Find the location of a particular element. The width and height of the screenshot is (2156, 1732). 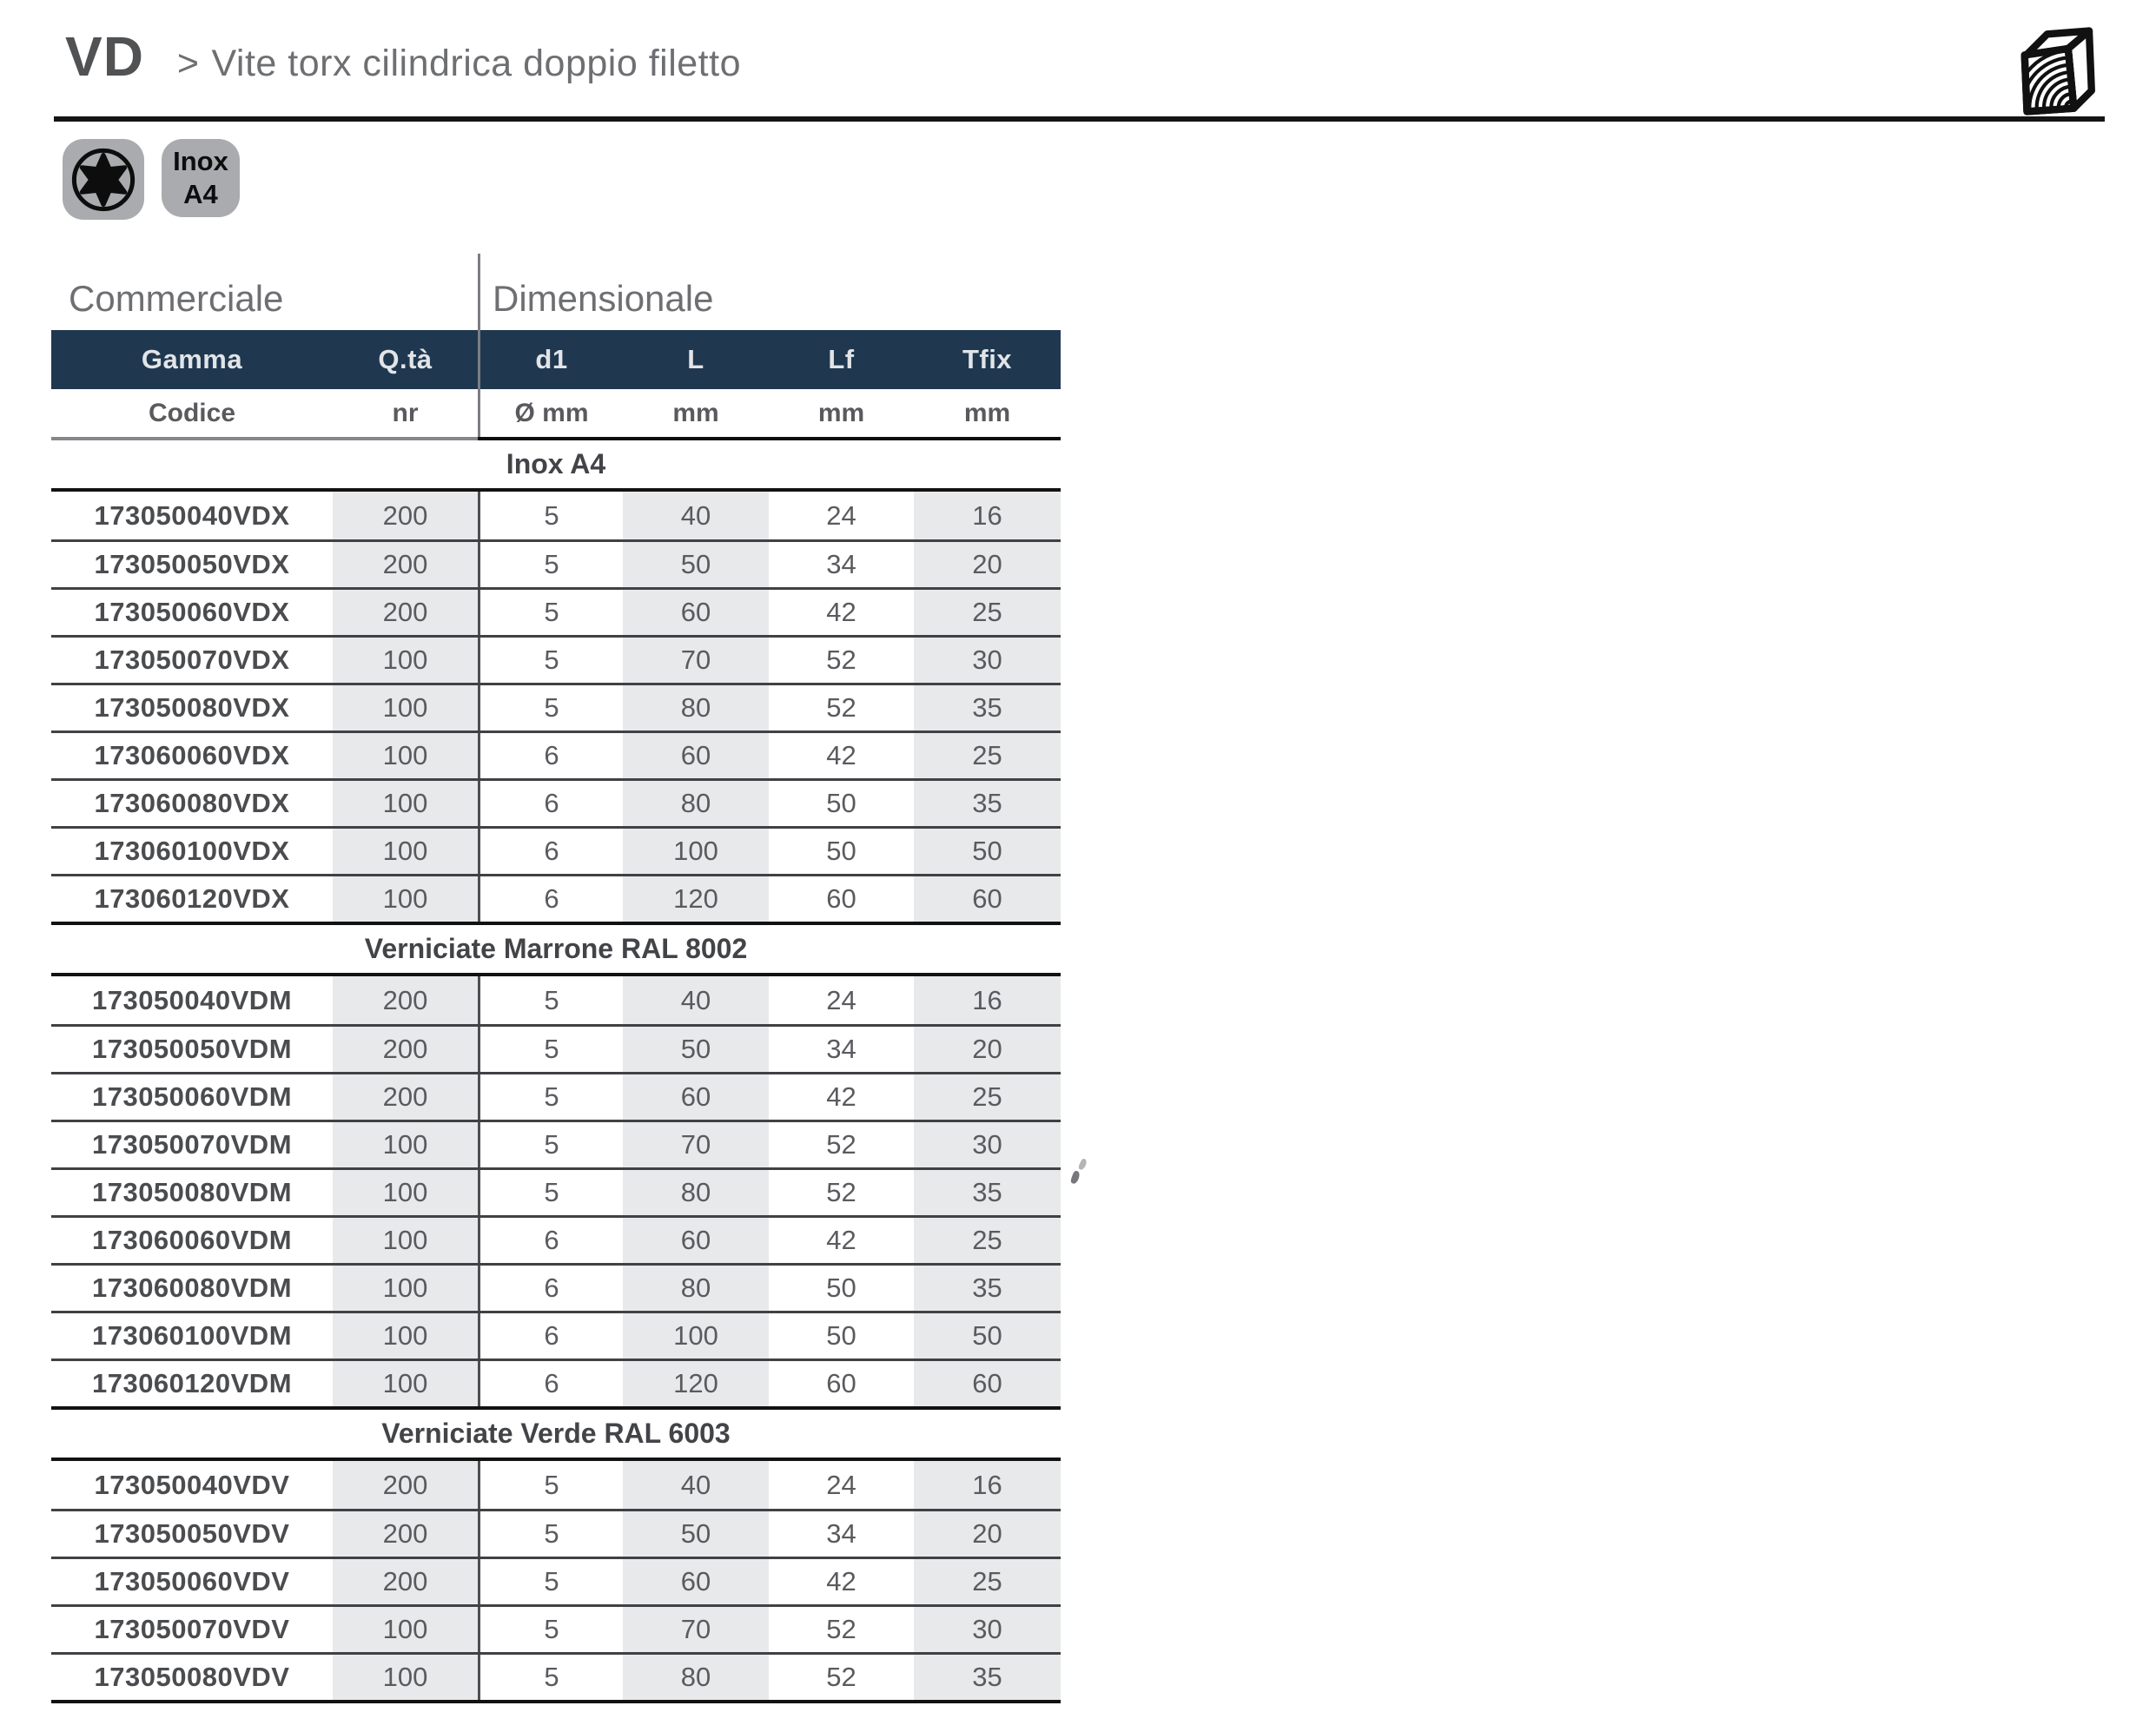

row-codice: 173060060VDM is located at coordinates (192, 1240).